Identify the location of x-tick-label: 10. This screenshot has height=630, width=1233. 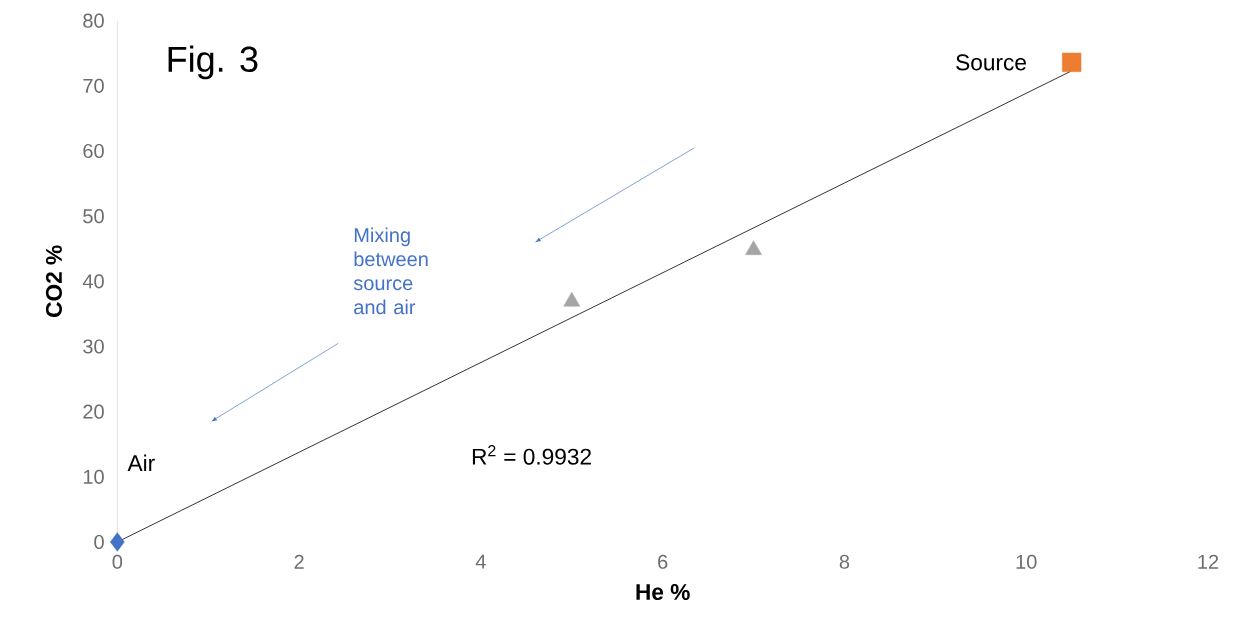
(1026, 561).